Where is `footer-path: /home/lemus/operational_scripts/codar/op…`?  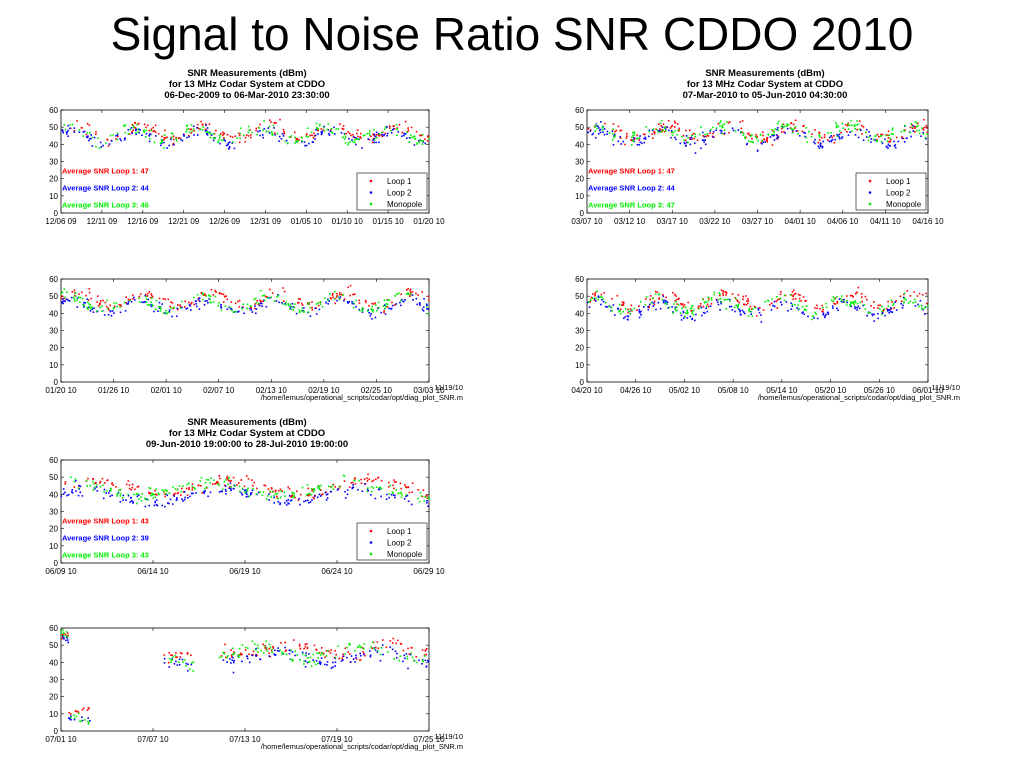 footer-path: /home/lemus/operational_scripts/codar/op… is located at coordinates (362, 397).